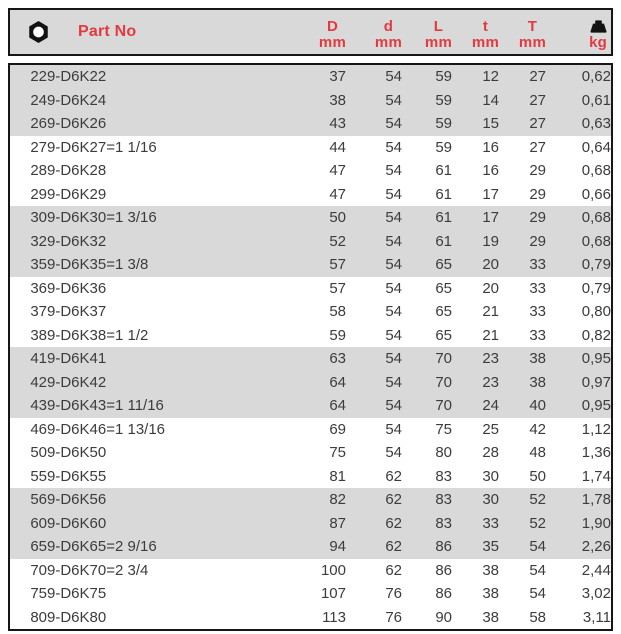  Describe the element at coordinates (38, 32) in the screenshot. I see `hex-nut-icon` at that location.